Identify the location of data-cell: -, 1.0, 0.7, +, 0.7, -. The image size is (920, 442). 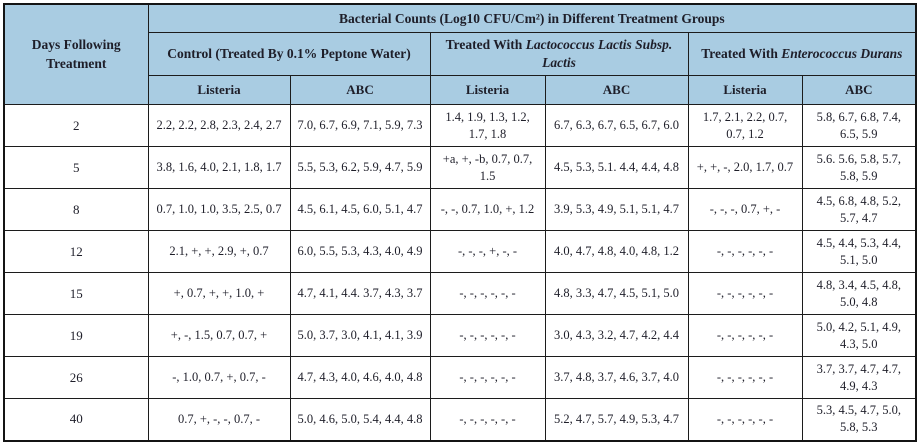
(219, 377).